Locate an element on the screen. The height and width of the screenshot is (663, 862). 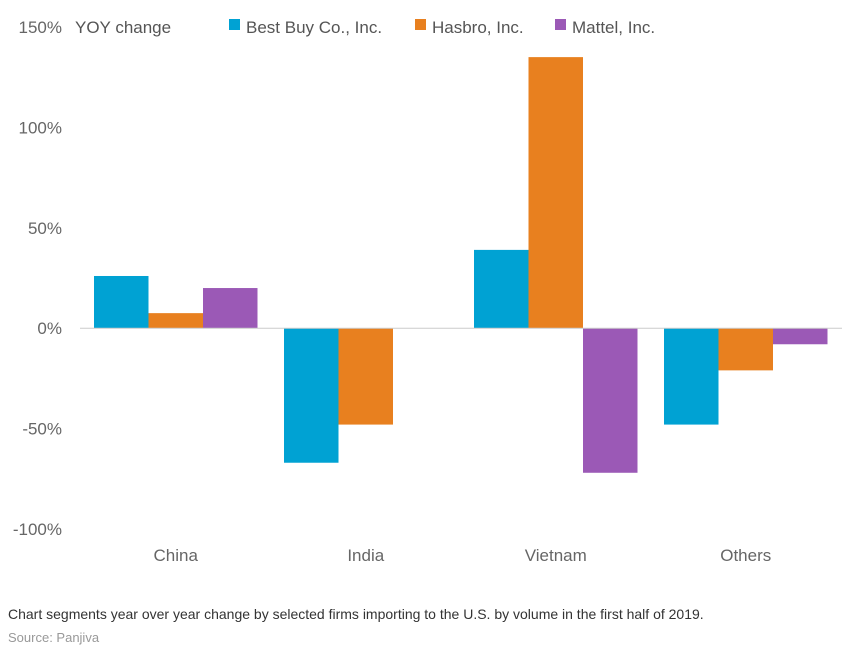
y-axis-label: YOY change is located at coordinates (123, 27).